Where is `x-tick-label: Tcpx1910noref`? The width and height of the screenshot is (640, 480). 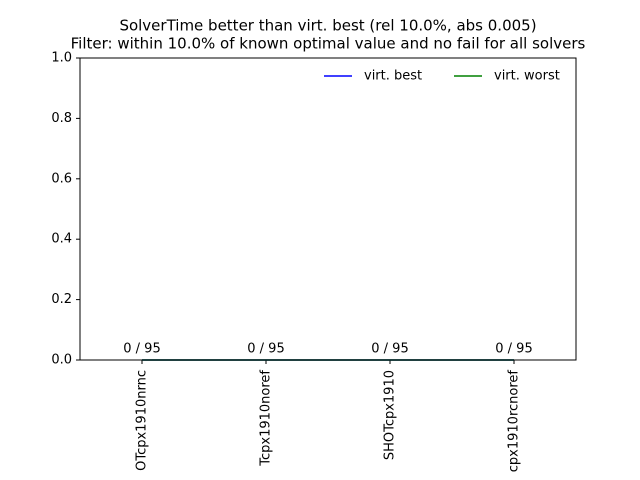
x-tick-label: Tcpx1910noref is located at coordinates (266, 418).